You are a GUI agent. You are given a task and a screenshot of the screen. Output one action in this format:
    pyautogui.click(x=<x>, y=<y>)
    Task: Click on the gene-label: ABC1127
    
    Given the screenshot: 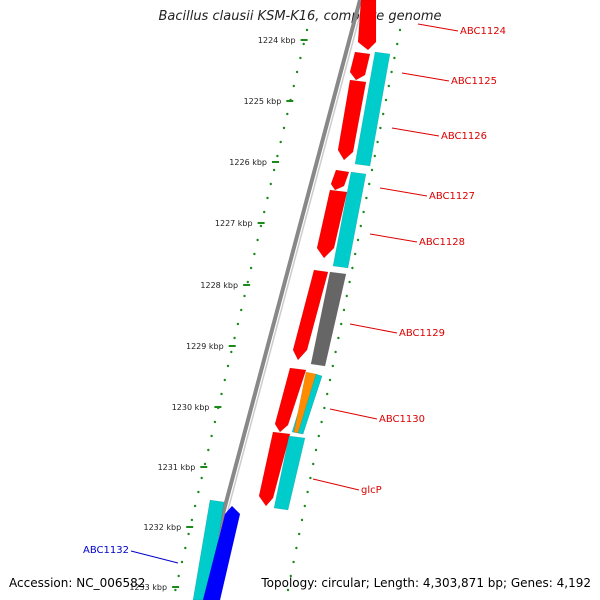 What is the action you would take?
    pyautogui.click(x=452, y=196)
    